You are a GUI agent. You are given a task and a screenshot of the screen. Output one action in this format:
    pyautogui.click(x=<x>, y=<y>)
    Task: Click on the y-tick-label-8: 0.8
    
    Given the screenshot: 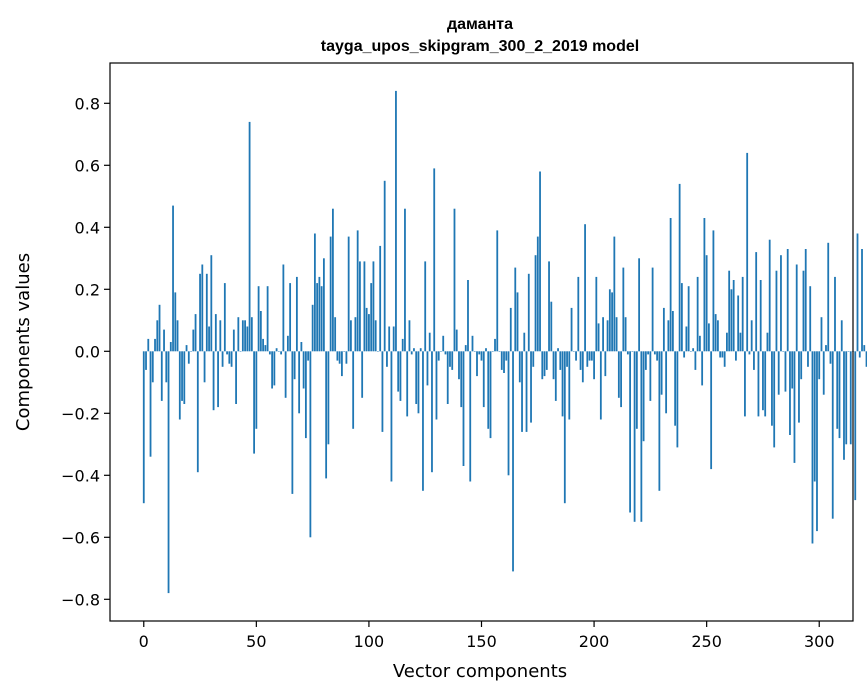 What is the action you would take?
    pyautogui.click(x=87, y=103)
    